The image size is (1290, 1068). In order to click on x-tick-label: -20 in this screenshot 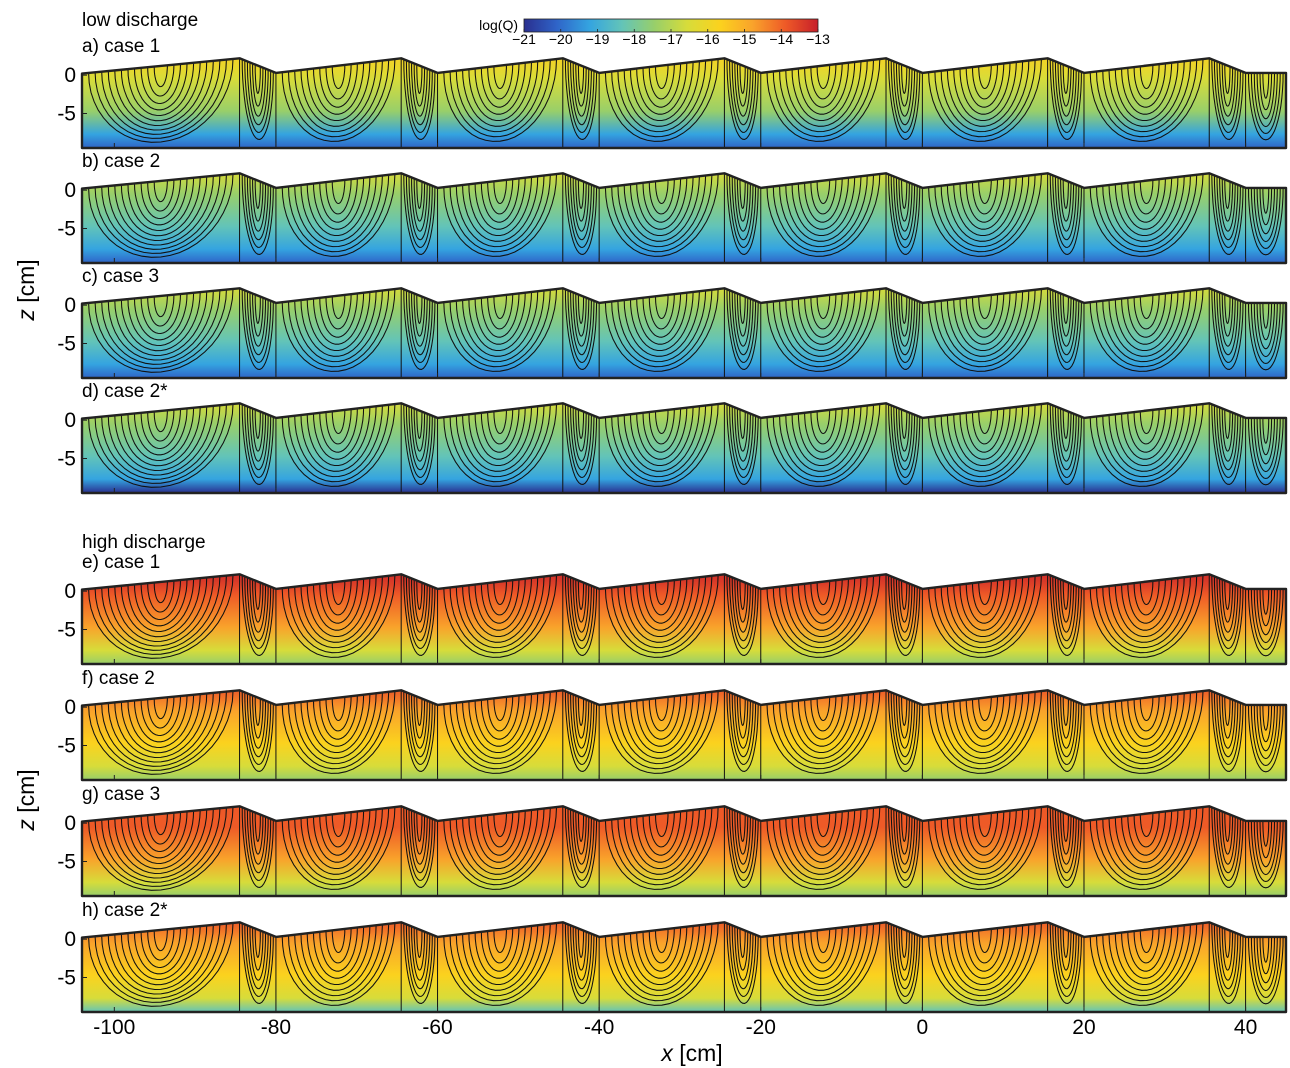, I will do `click(761, 1027)`.